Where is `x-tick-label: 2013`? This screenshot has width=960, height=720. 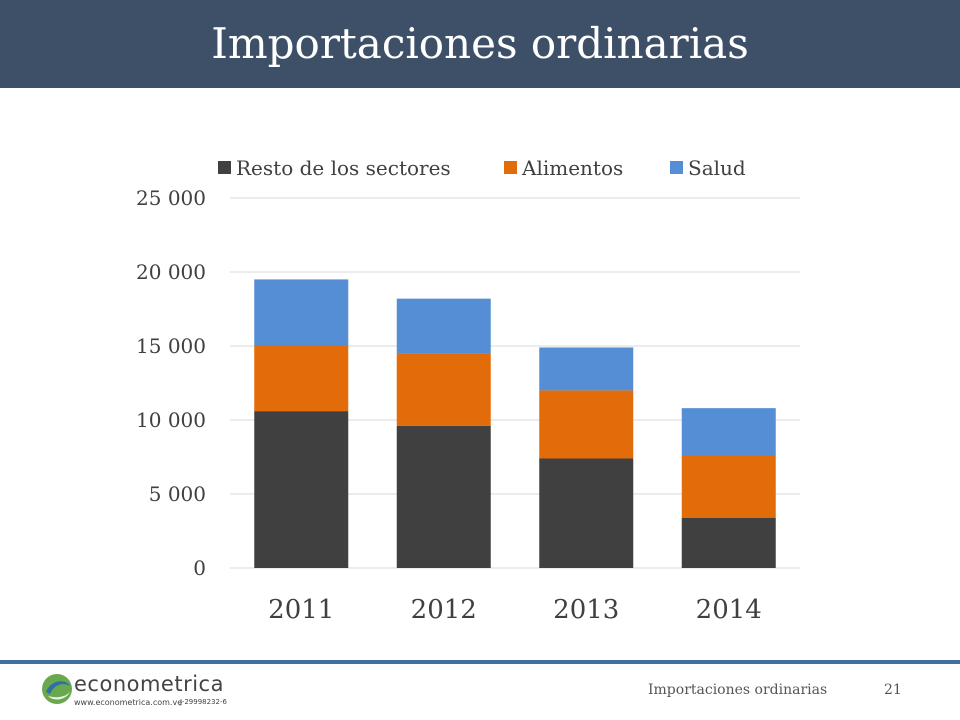
x-tick-label: 2013 is located at coordinates (586, 610).